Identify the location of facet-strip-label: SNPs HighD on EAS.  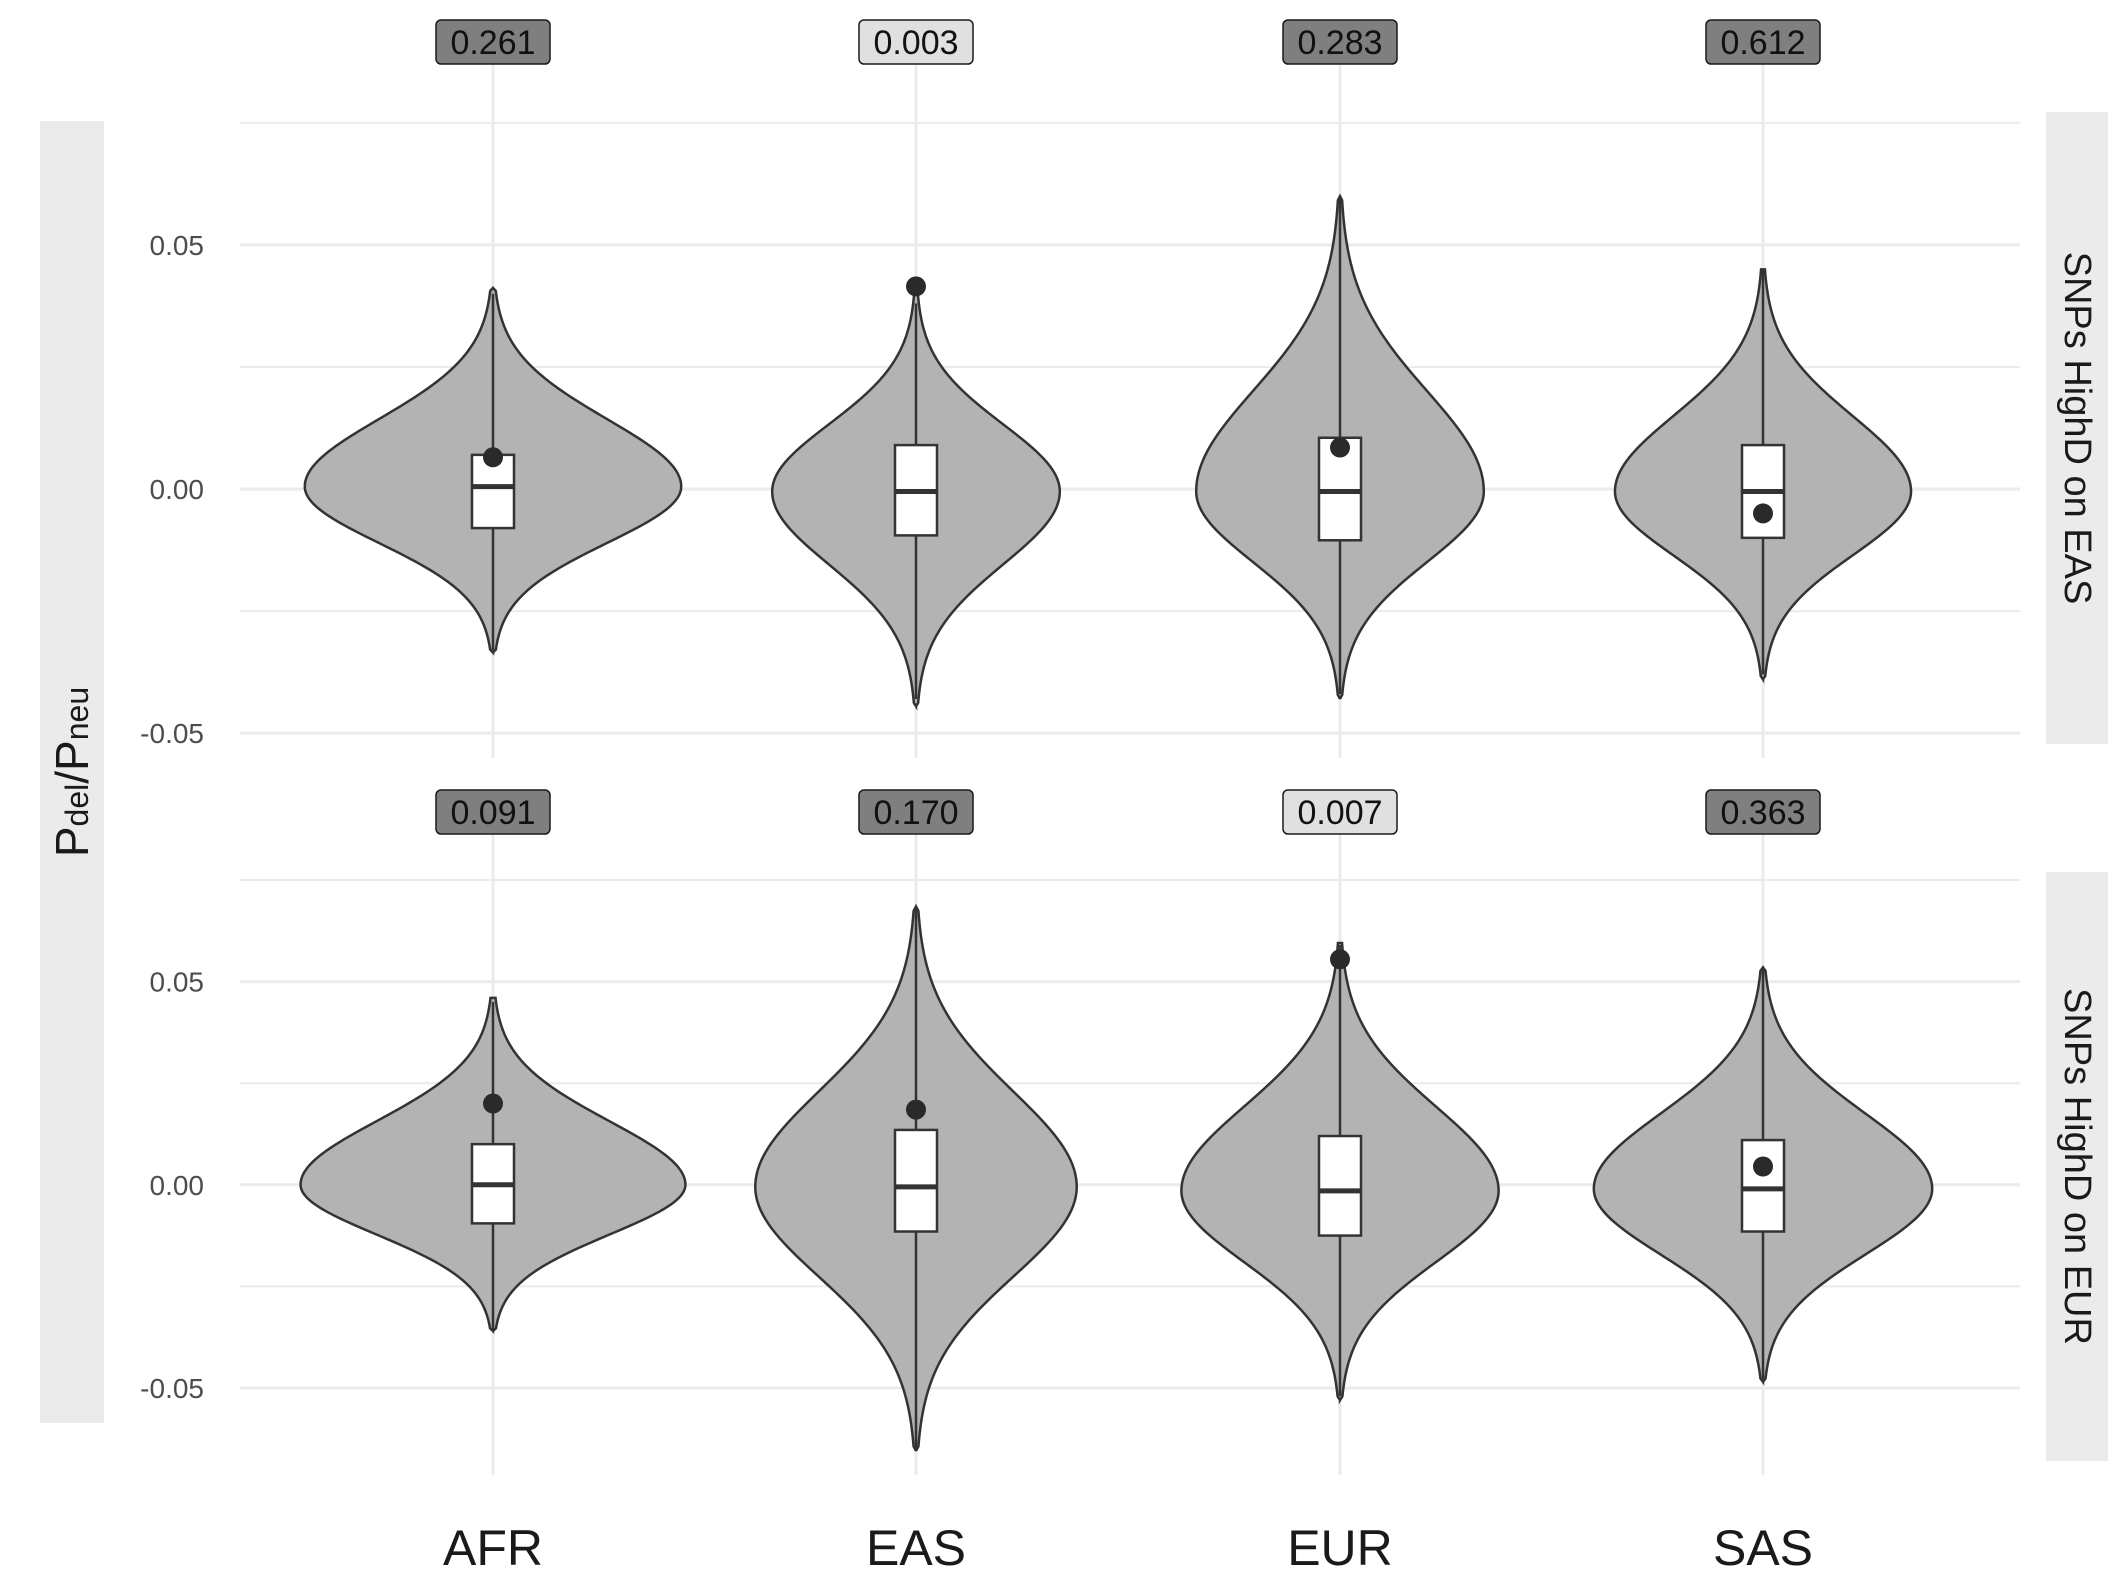
(2077, 428).